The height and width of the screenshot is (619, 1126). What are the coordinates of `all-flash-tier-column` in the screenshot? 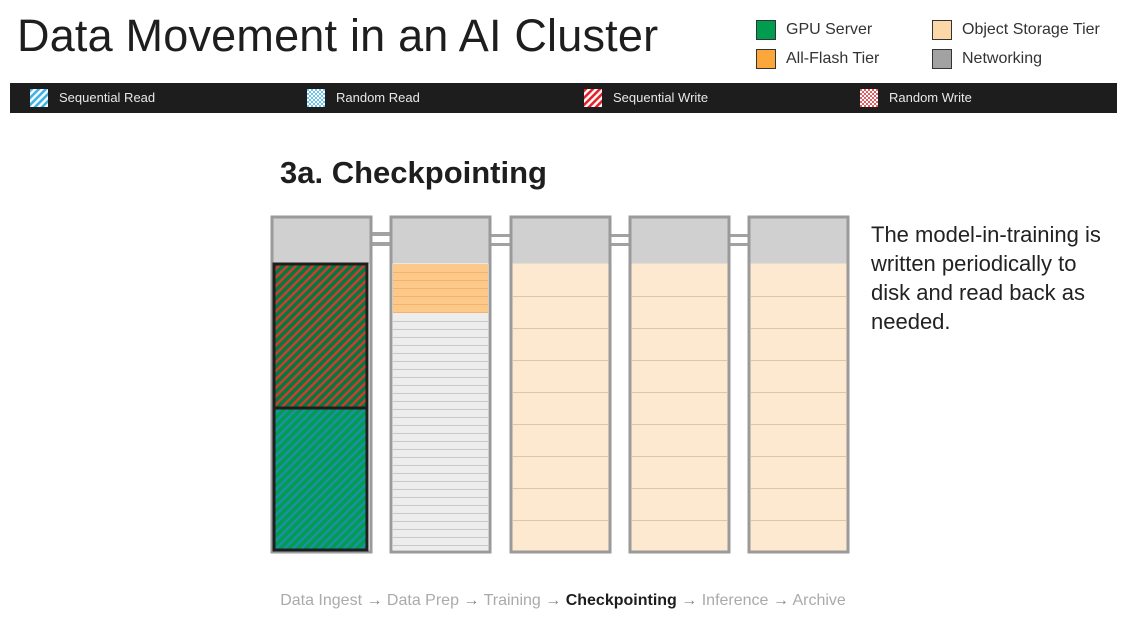 It's located at (440, 384).